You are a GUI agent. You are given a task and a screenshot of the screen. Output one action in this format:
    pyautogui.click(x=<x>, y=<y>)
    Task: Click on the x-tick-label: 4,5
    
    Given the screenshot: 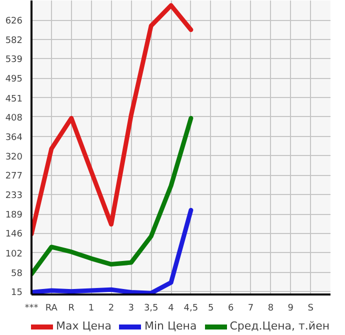 What is the action you would take?
    pyautogui.click(x=191, y=309)
    